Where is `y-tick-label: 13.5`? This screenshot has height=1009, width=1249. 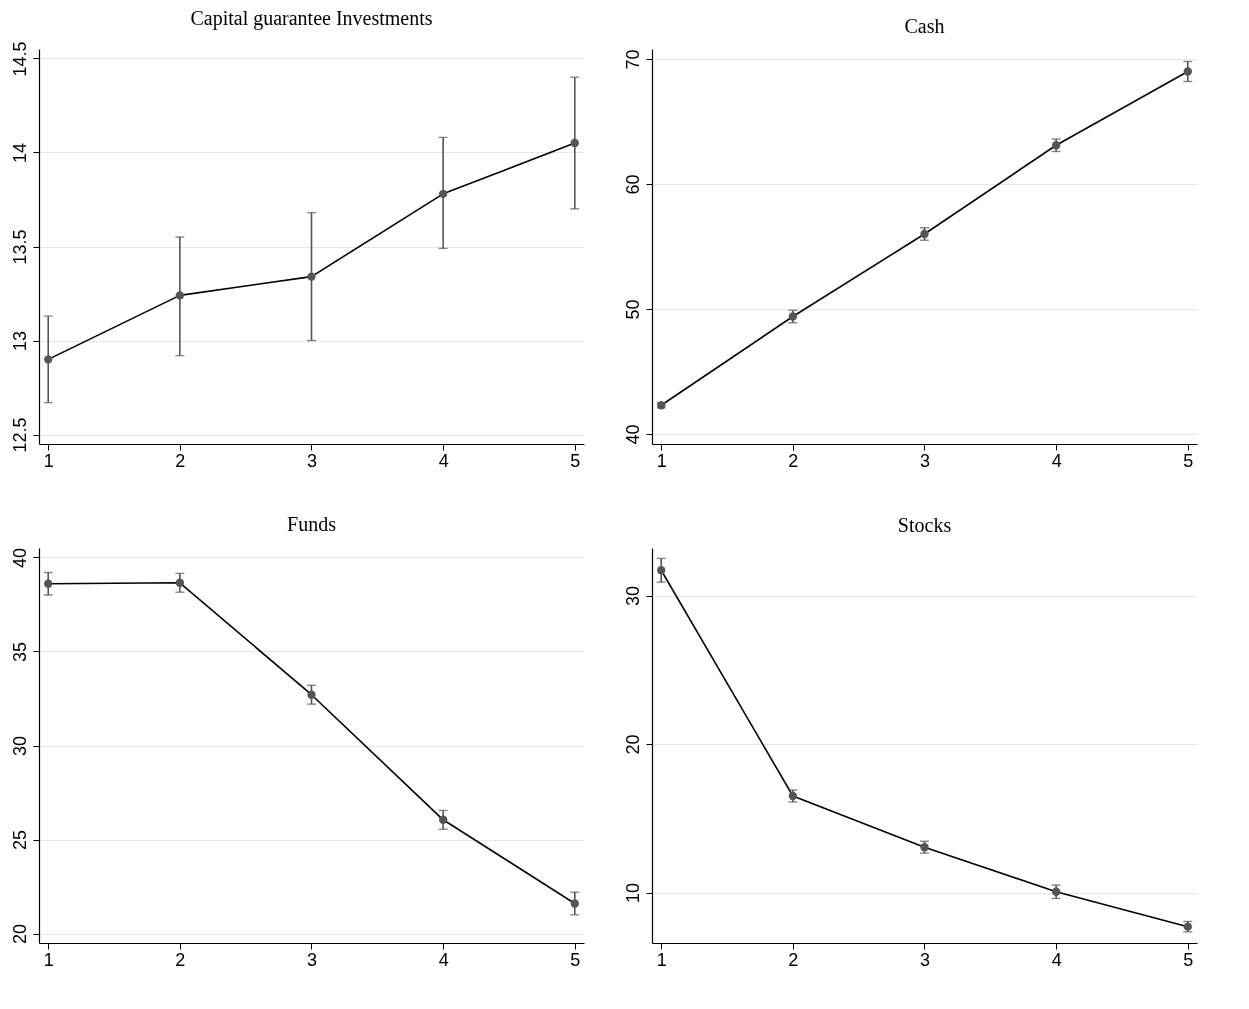
y-tick-label: 13.5 is located at coordinates (19, 247).